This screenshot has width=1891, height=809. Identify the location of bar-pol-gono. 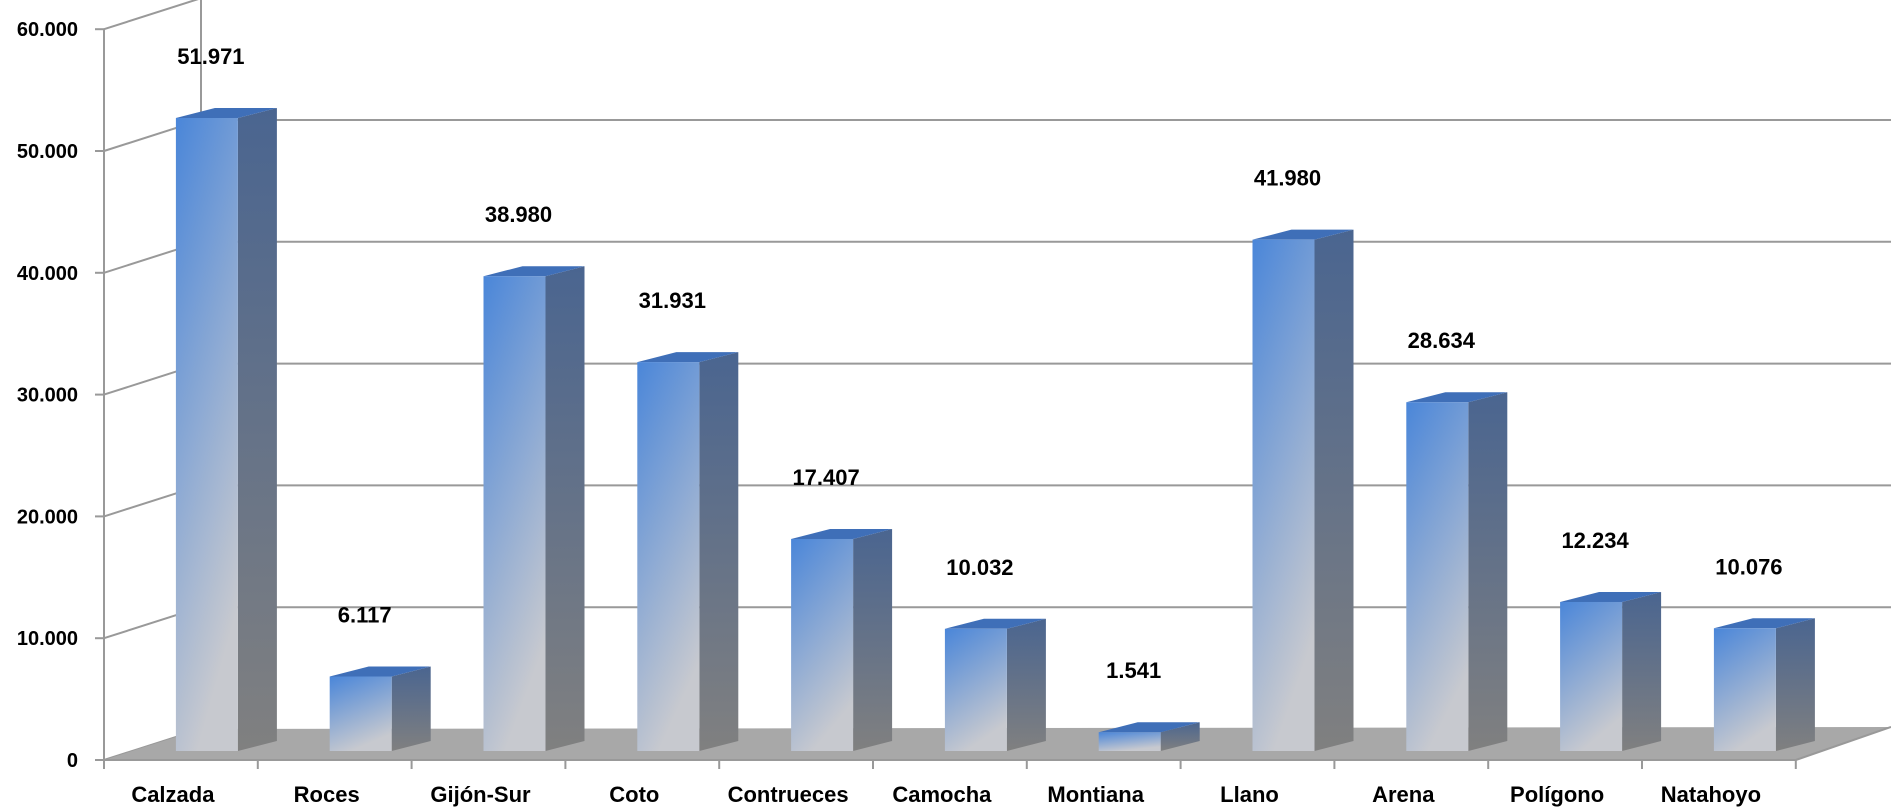
(1611, 671).